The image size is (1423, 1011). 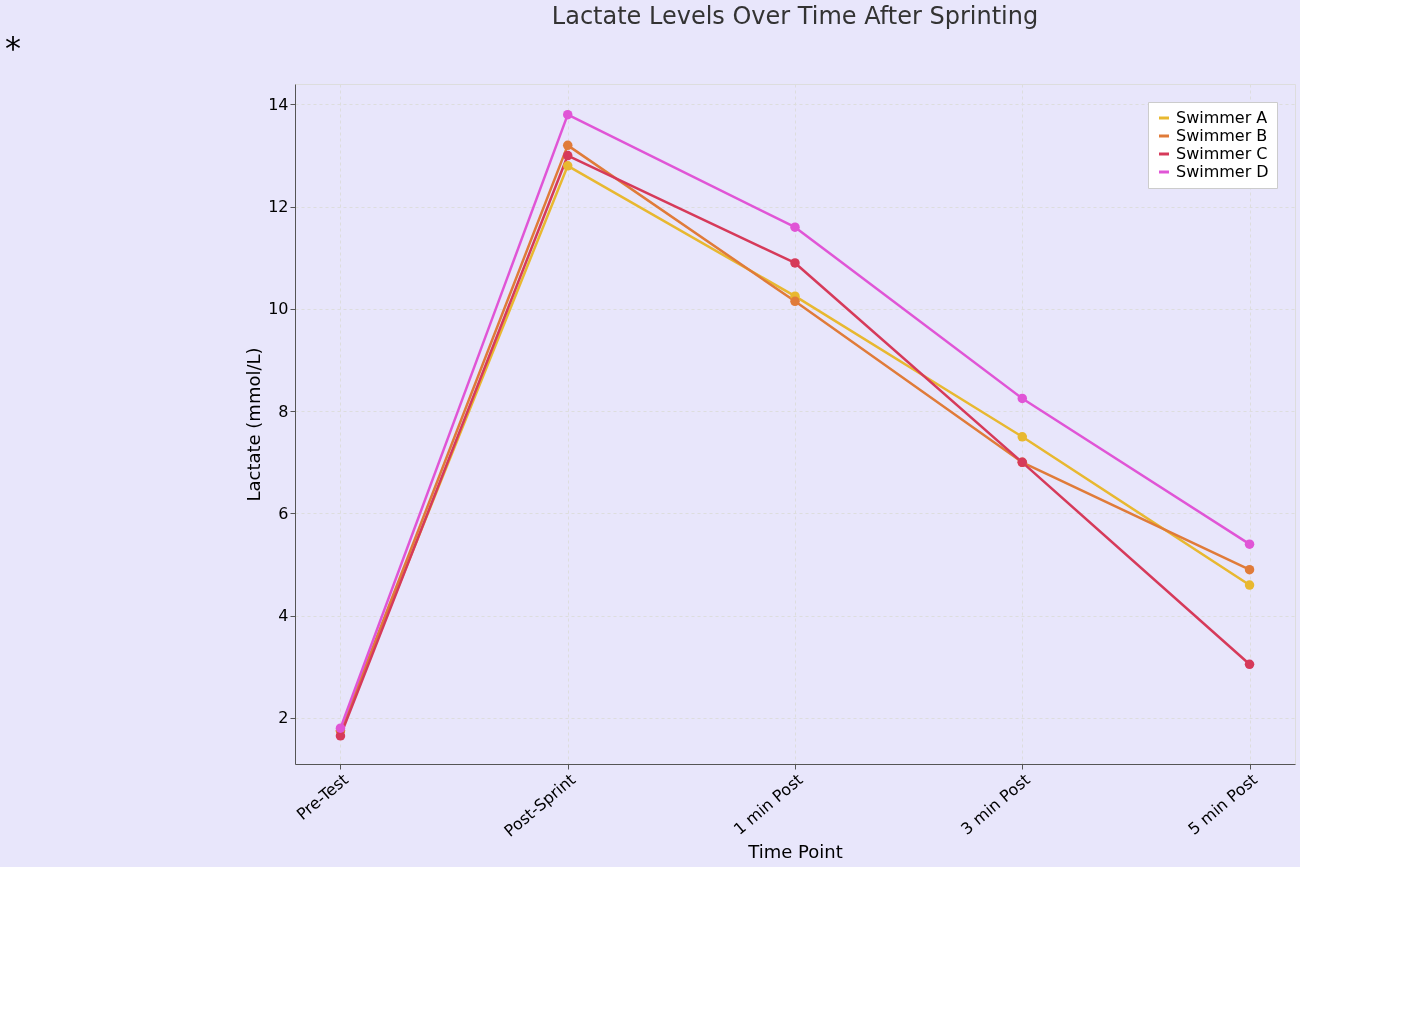 What do you see at coordinates (278, 207) in the screenshot?
I see `y-tick-label: 12` at bounding box center [278, 207].